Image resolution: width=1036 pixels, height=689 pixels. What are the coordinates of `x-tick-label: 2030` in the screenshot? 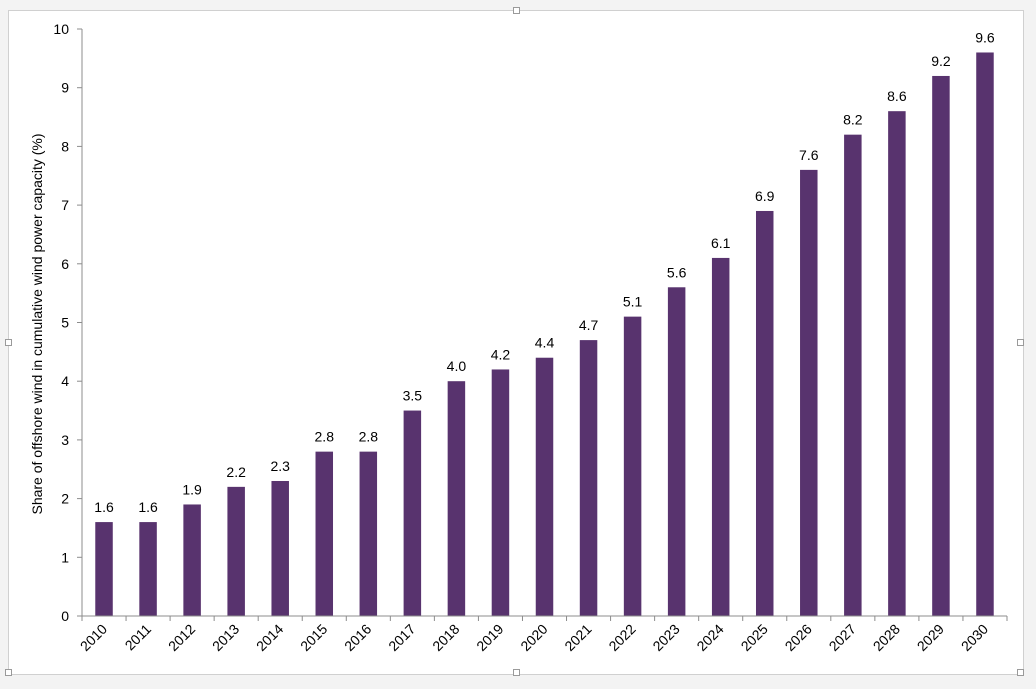 It's located at (974, 637).